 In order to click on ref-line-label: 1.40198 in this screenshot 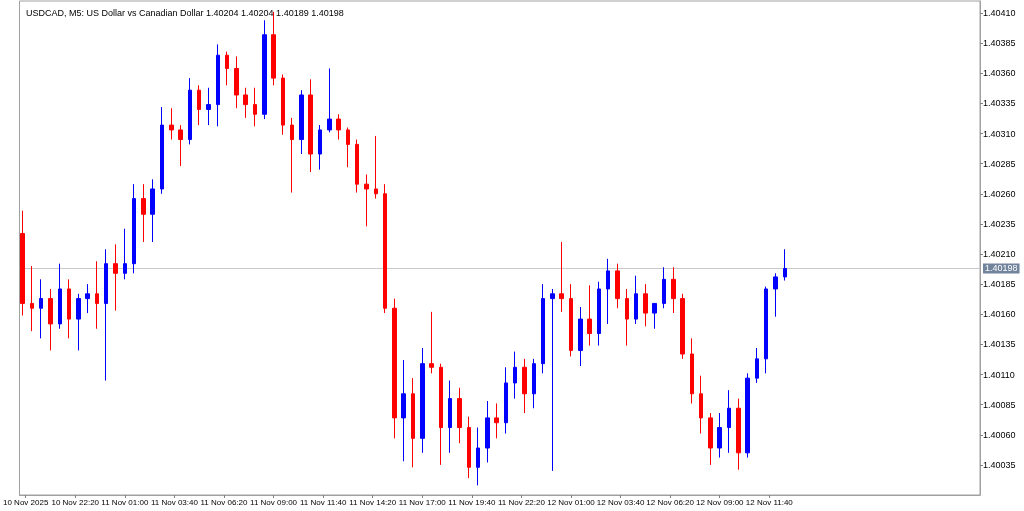, I will do `click(1001, 268)`.